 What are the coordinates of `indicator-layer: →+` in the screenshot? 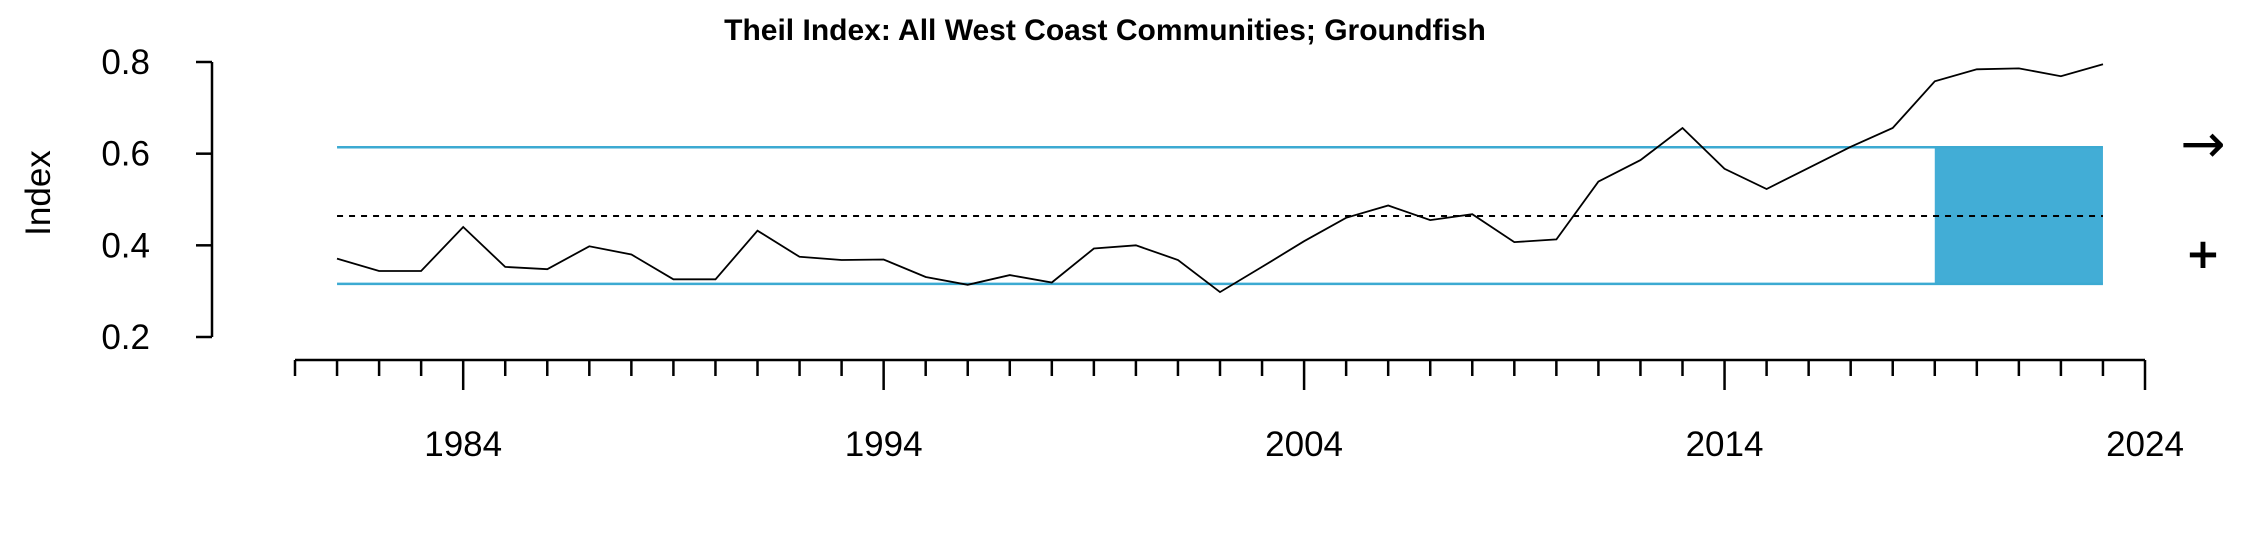 It's located at (2202, 195).